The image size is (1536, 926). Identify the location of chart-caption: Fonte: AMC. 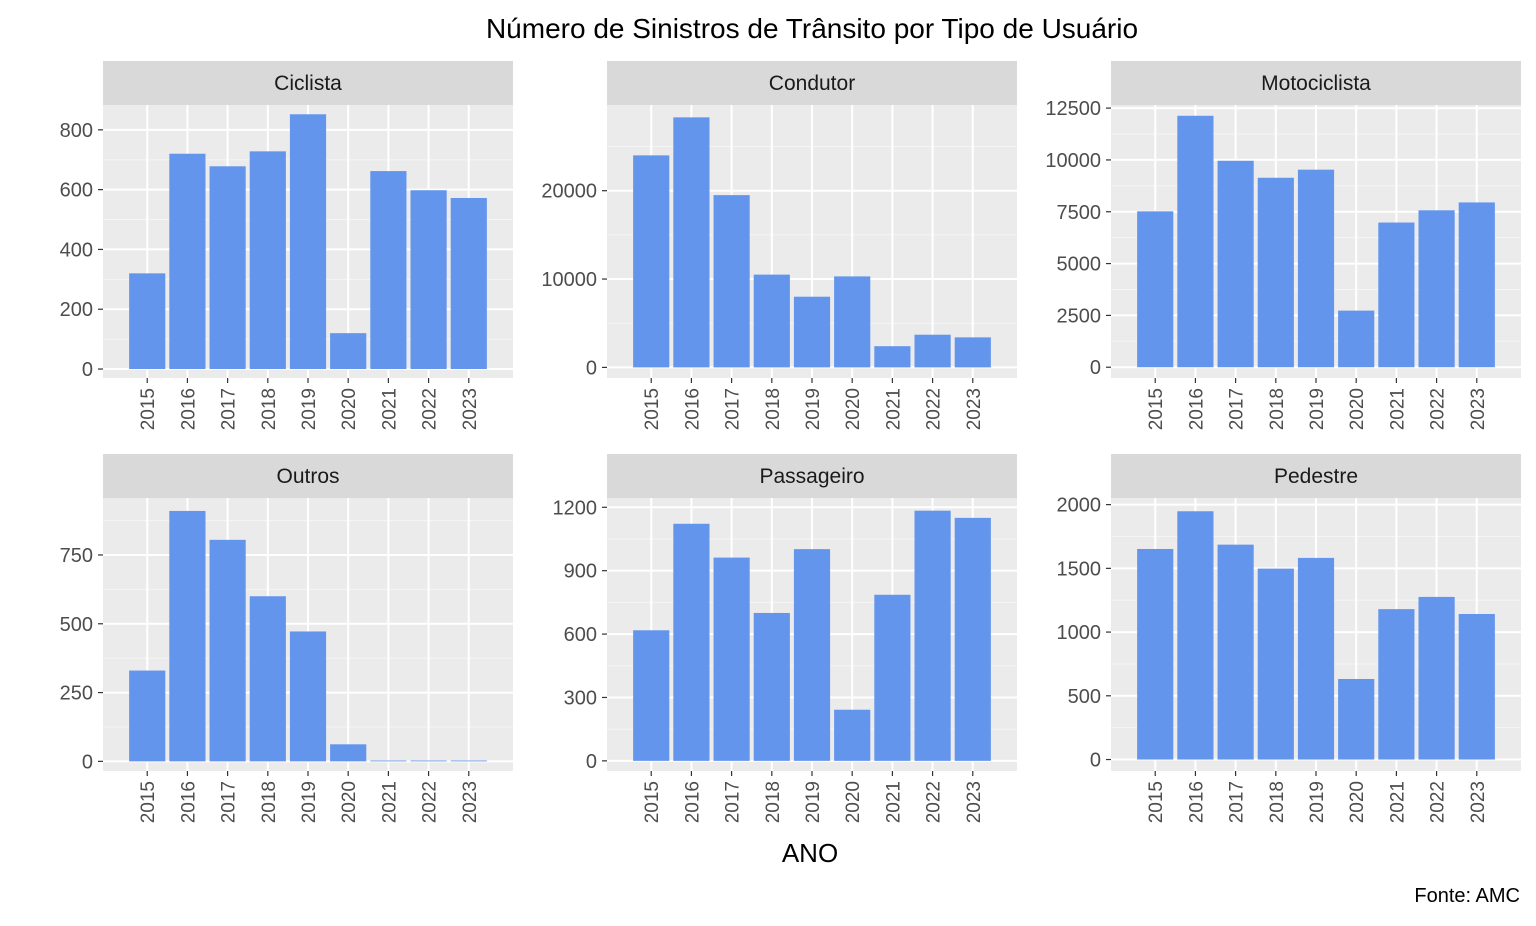
(1467, 896).